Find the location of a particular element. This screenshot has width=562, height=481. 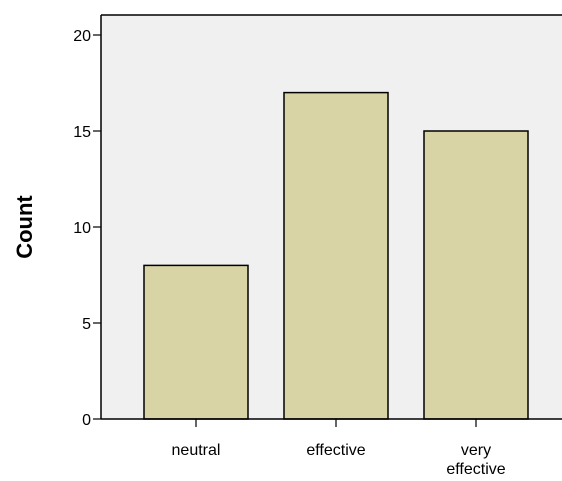

y-axis-title: Count is located at coordinates (24, 227).